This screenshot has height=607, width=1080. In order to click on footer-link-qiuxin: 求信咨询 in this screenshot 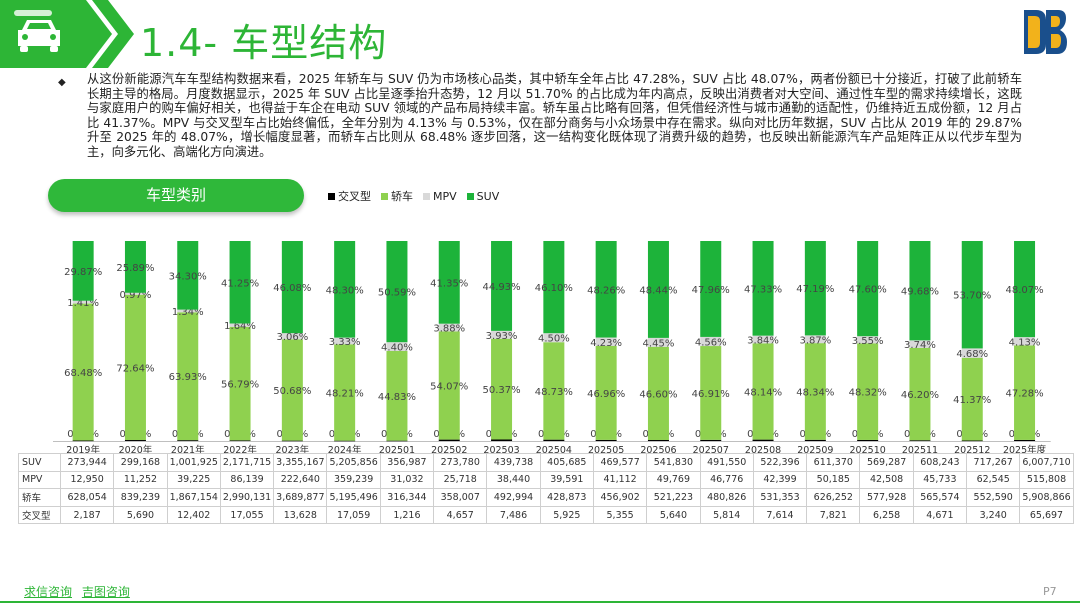, I will do `click(48, 592)`.